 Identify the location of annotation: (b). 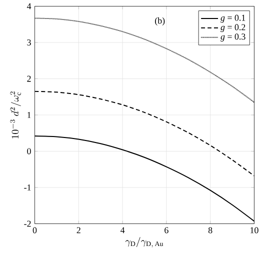
(160, 21).